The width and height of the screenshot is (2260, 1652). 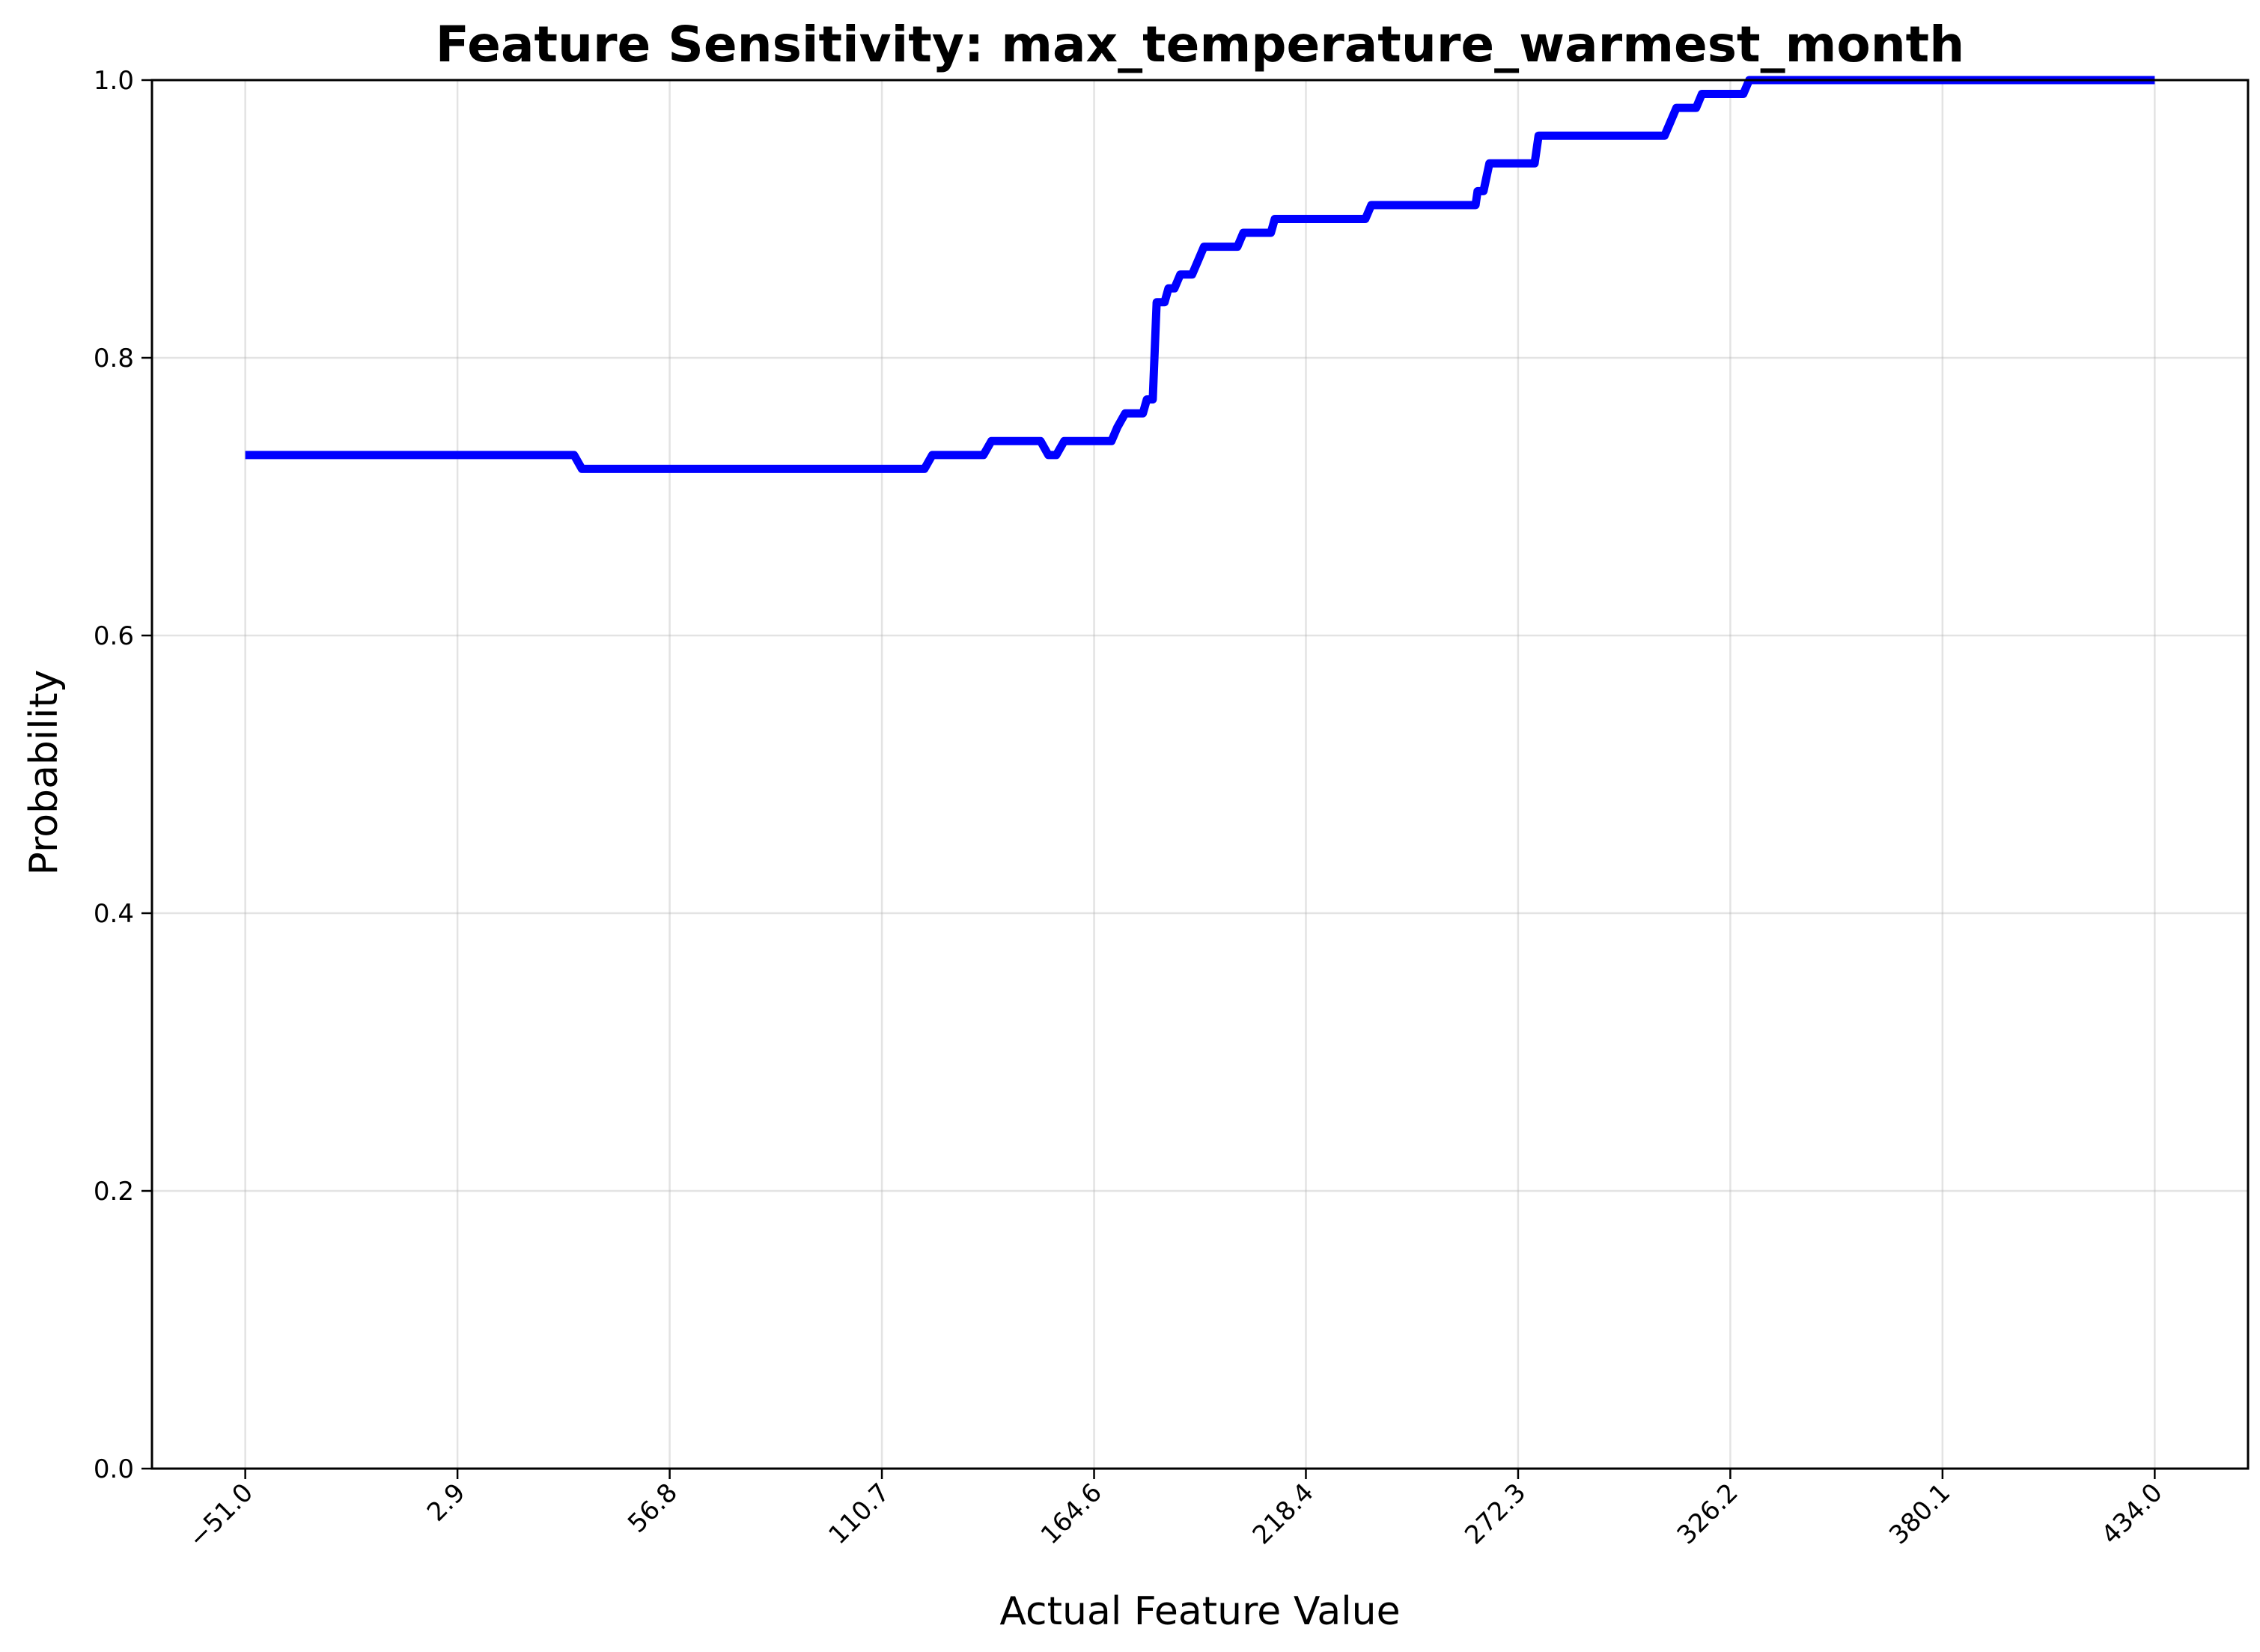 I want to click on y-tick-label: 0.4, so click(x=114, y=914).